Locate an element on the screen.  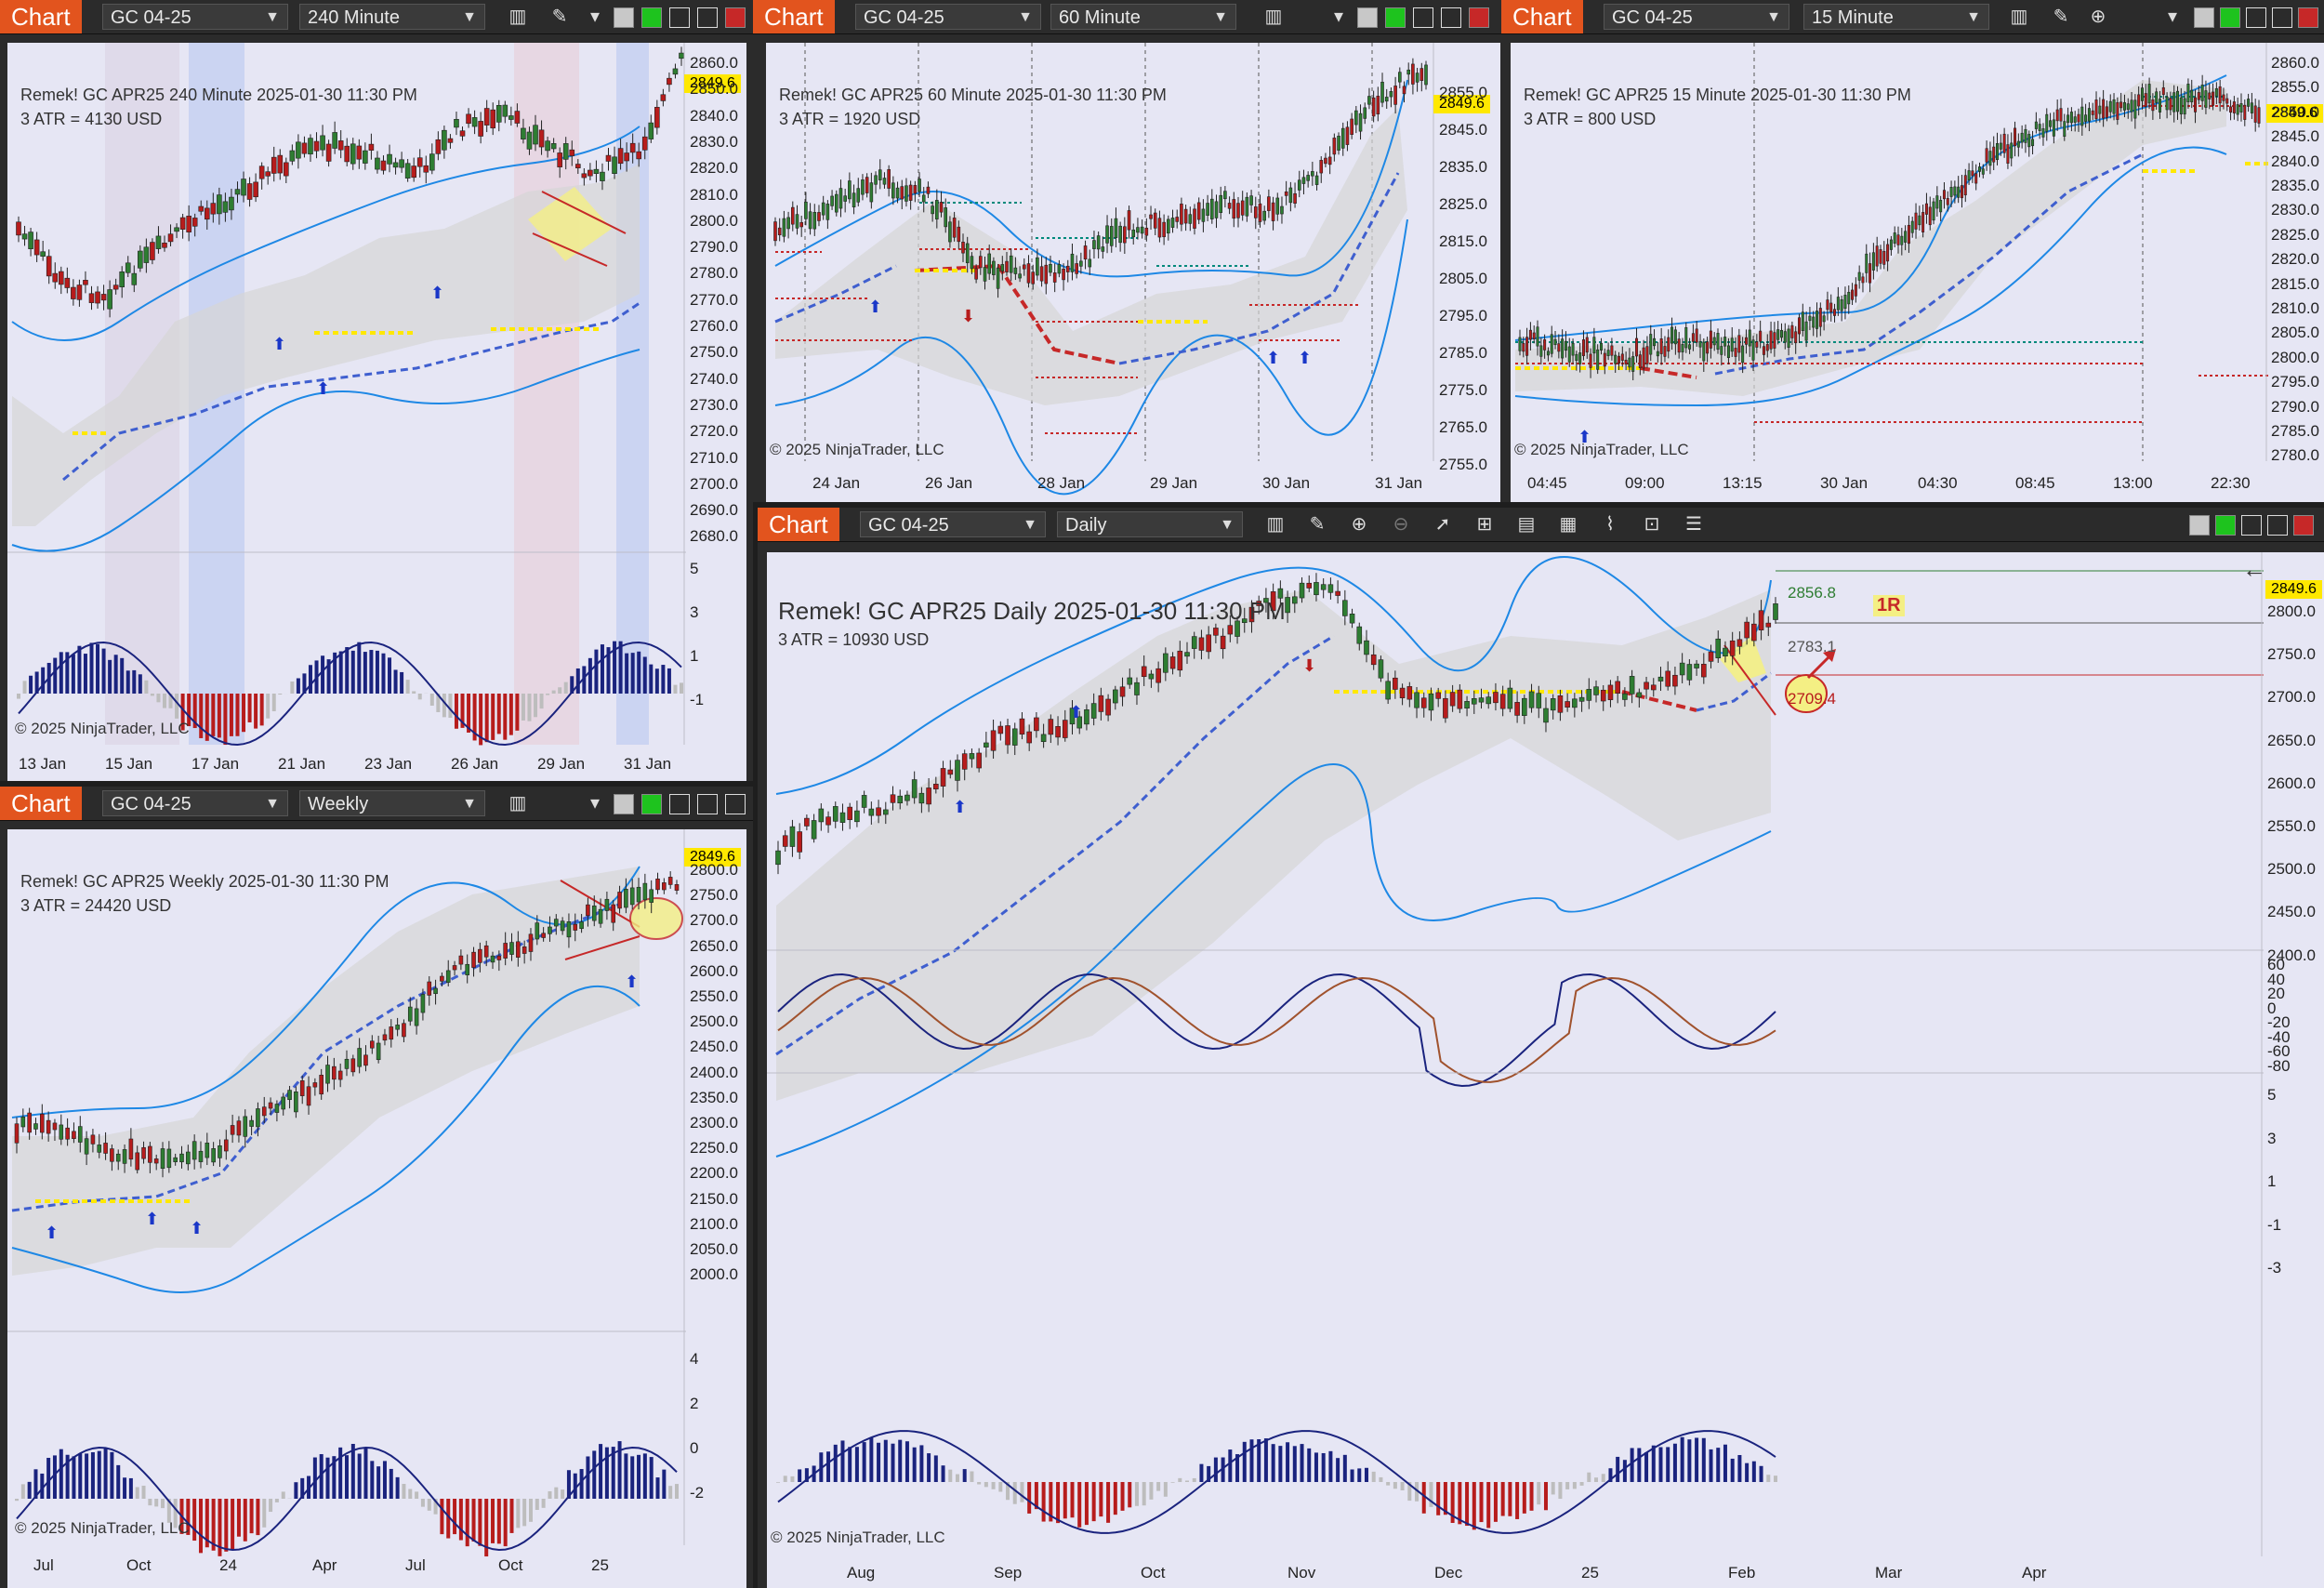
interval-selector: 15 Minute ▼ is located at coordinates (1896, 17).